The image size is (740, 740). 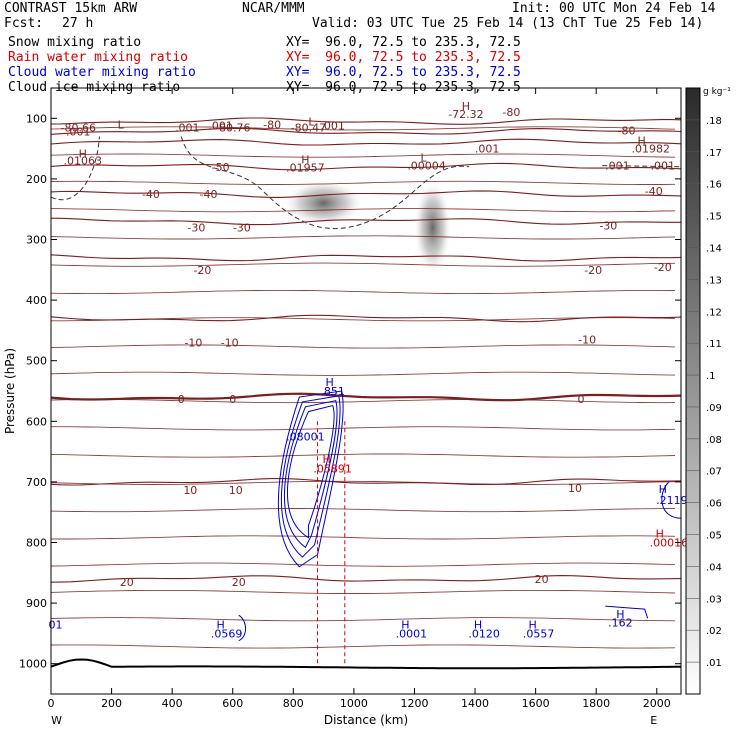 I want to click on field-name-rain: Rain water mixing ratio, so click(x=98, y=57).